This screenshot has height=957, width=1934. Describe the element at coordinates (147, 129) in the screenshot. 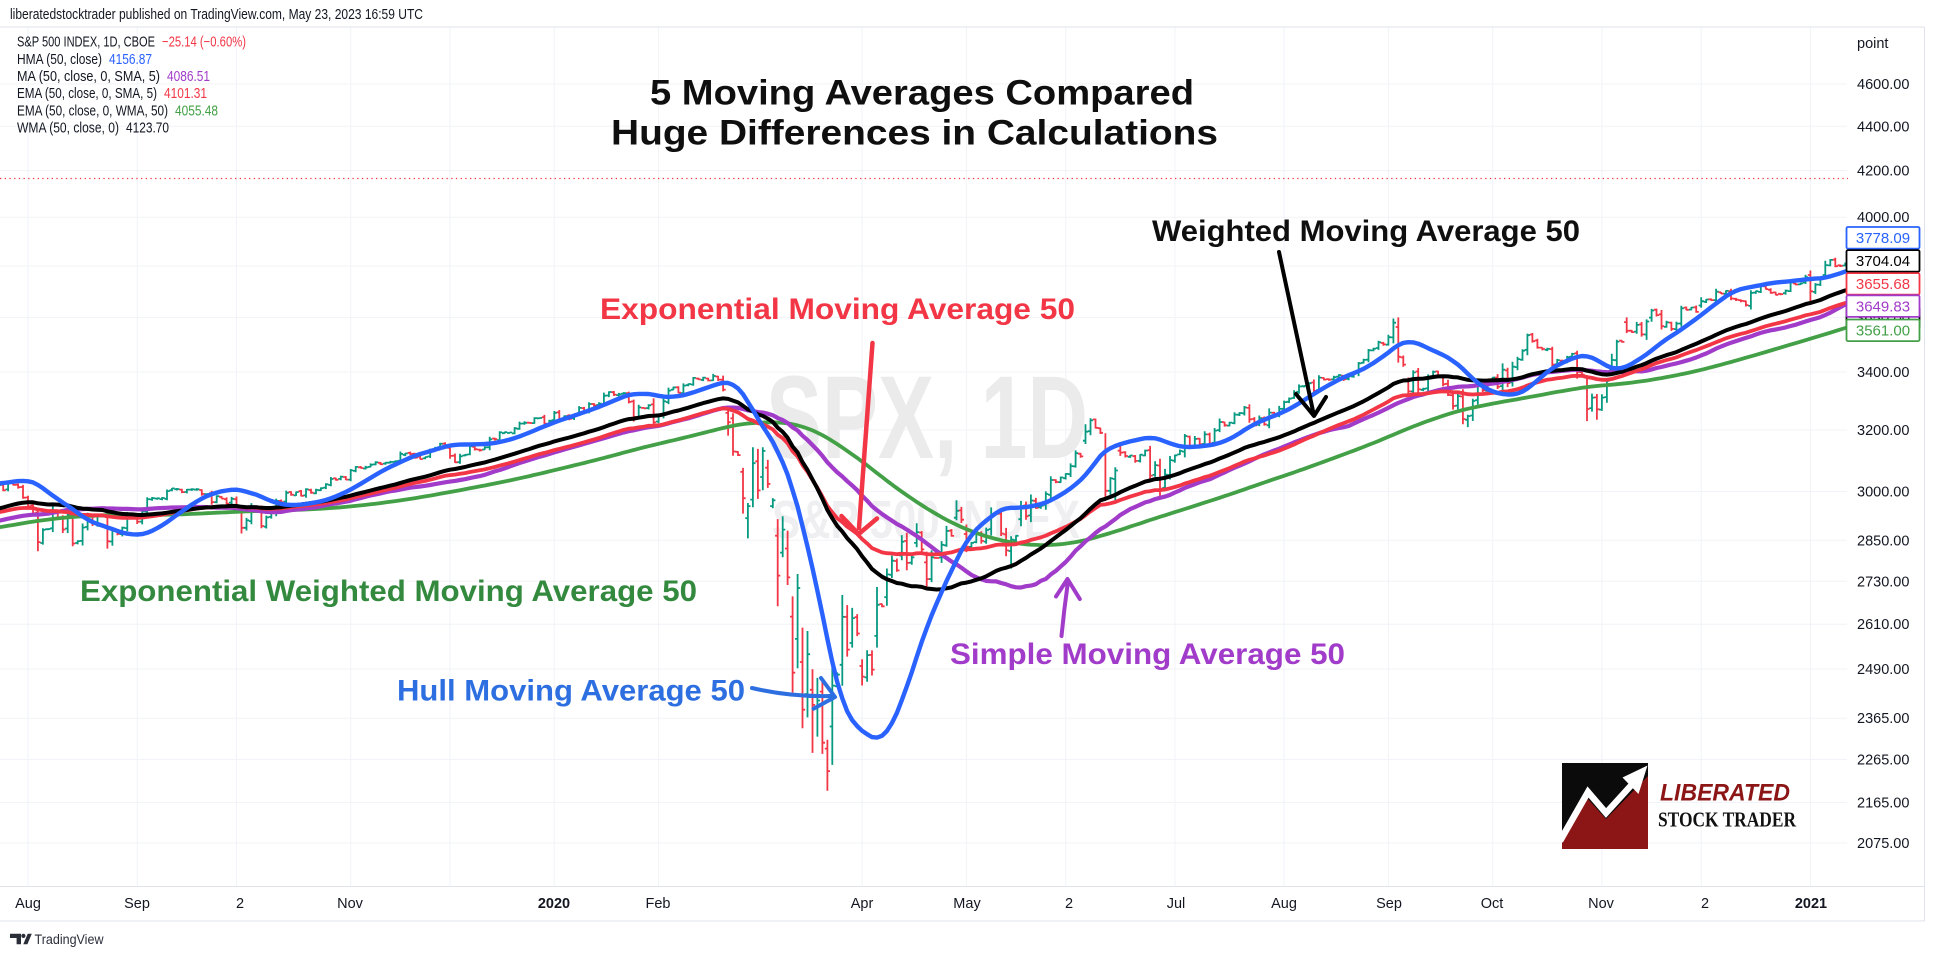

I see `svg-text: 4123.70` at that location.